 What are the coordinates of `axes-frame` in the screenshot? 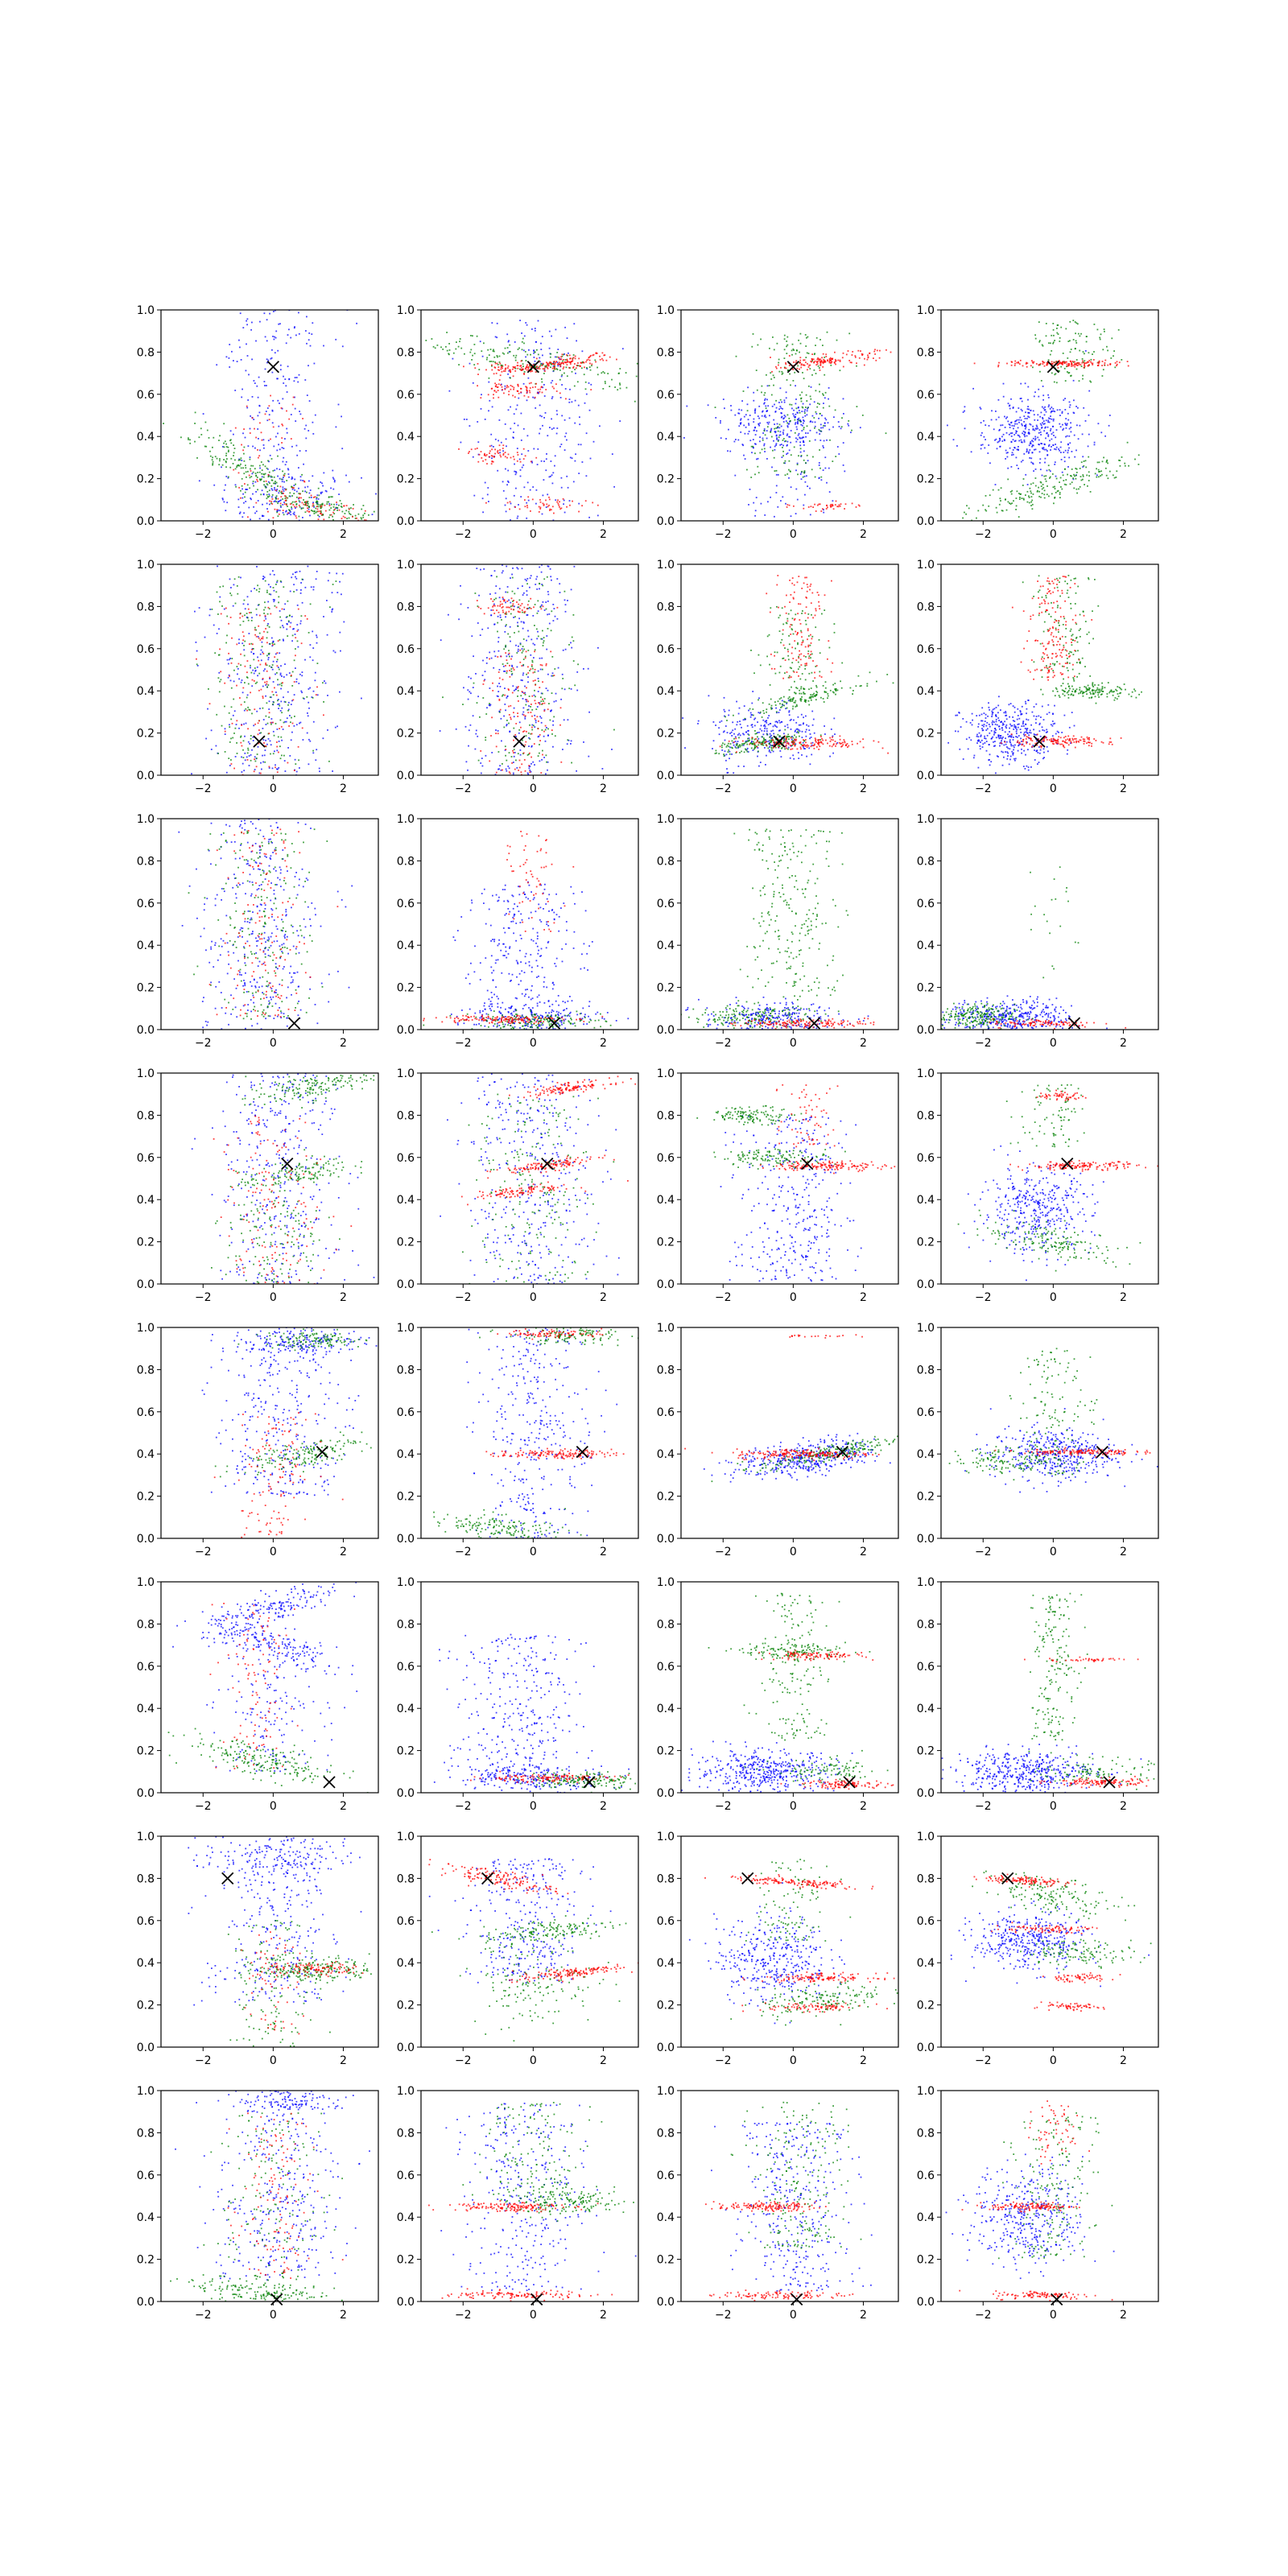 It's located at (789, 415).